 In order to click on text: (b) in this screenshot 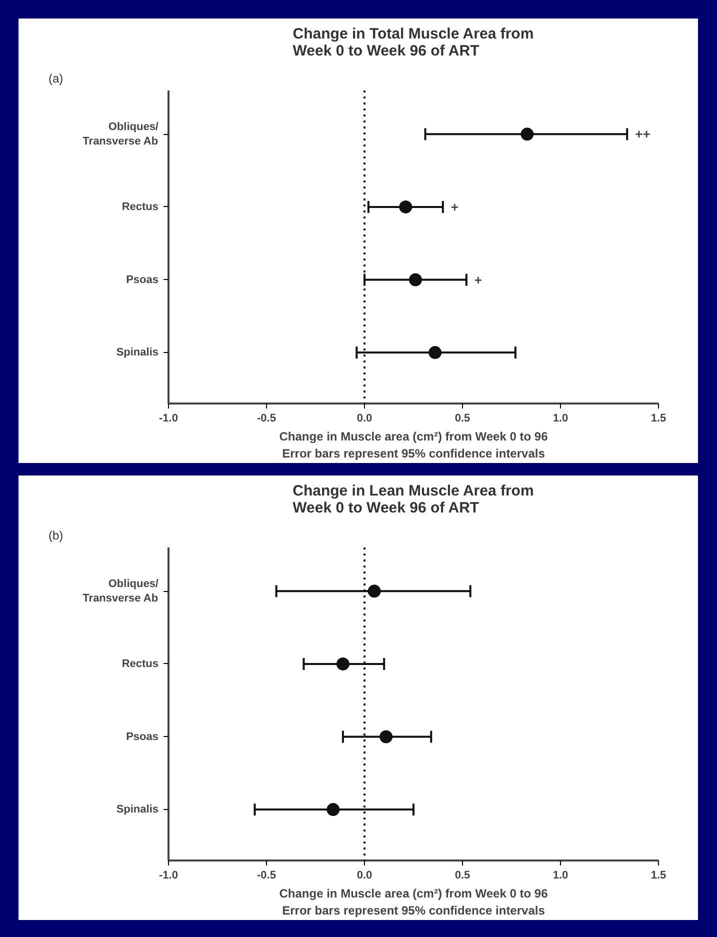, I will do `click(56, 535)`.